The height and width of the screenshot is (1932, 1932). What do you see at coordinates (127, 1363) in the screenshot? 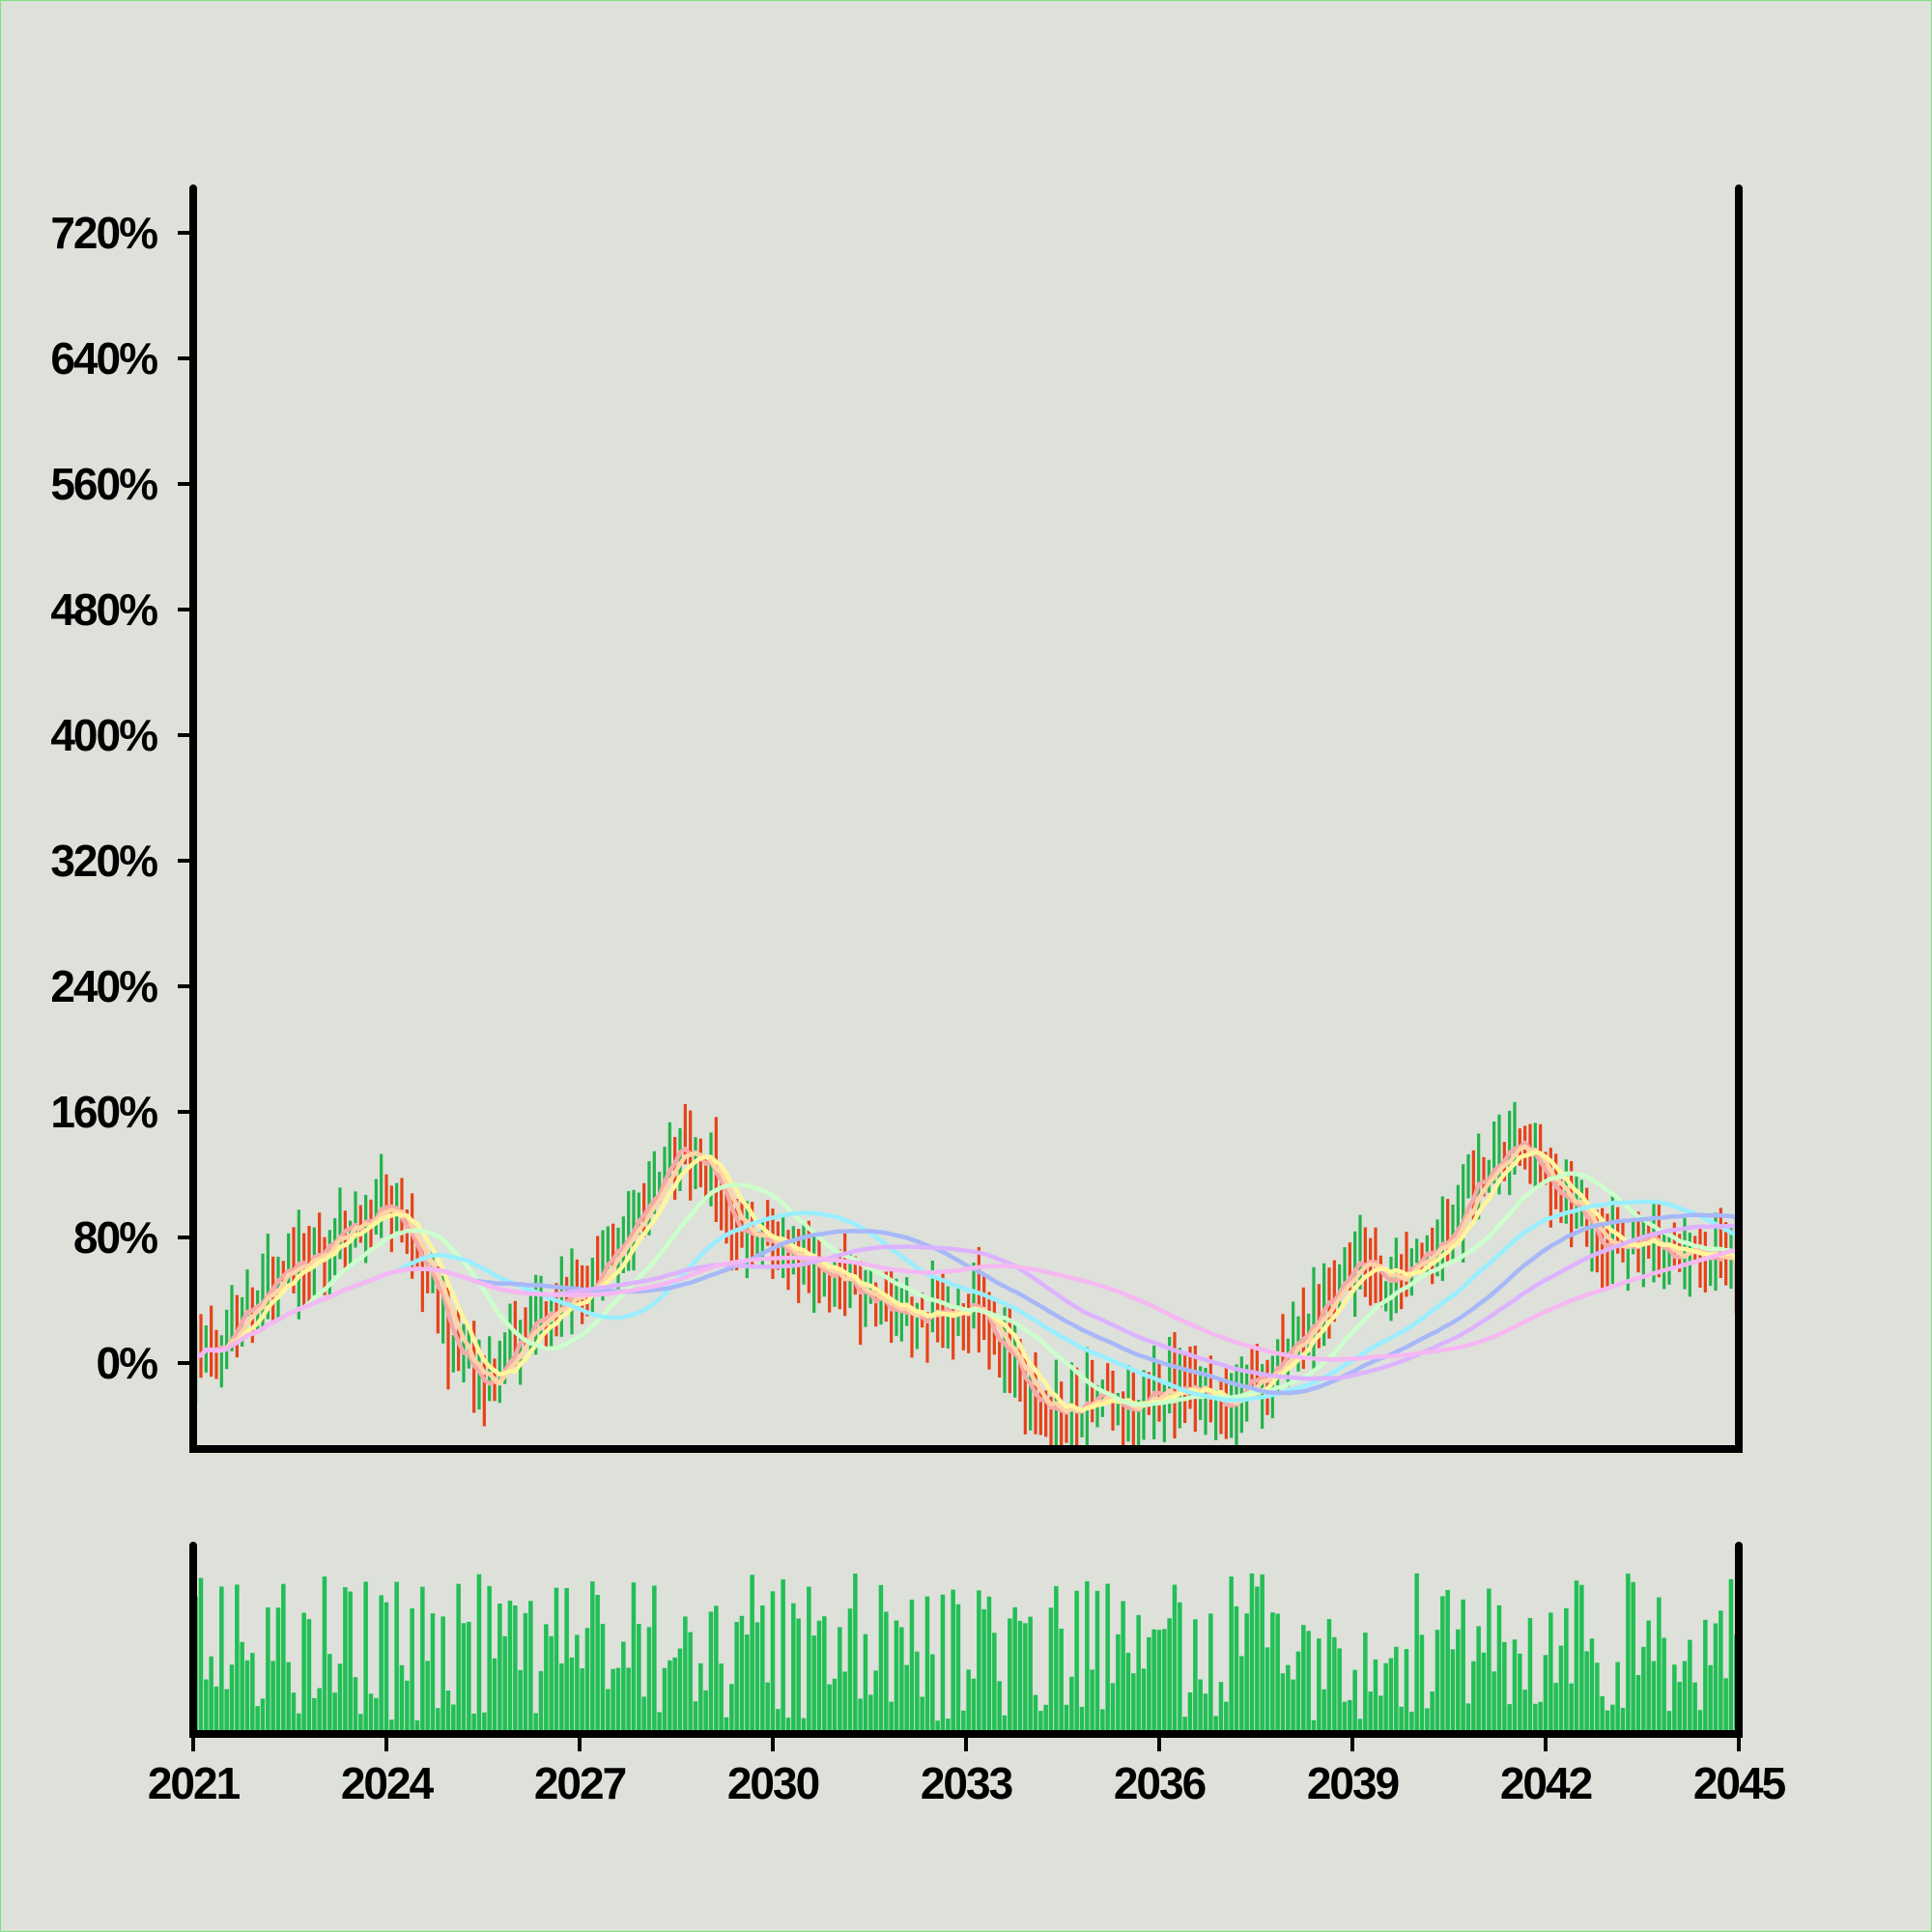
I see `y-tick-label: 0%` at bounding box center [127, 1363].